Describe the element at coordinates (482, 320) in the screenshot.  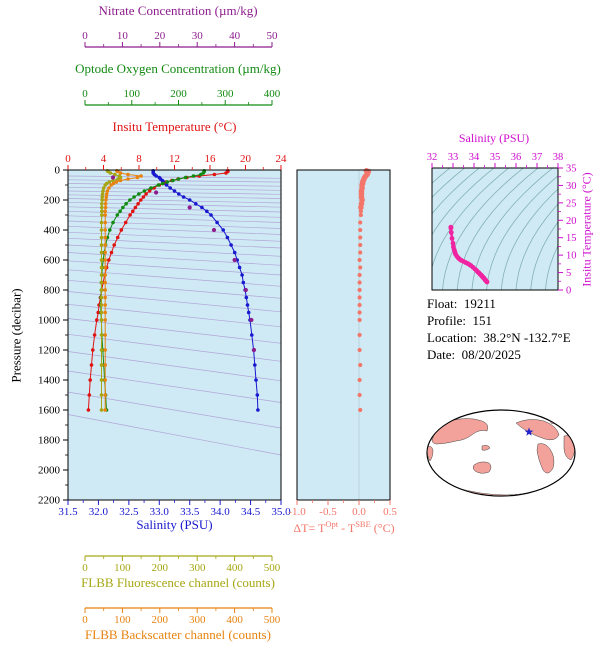
I see `profile-value: 151` at that location.